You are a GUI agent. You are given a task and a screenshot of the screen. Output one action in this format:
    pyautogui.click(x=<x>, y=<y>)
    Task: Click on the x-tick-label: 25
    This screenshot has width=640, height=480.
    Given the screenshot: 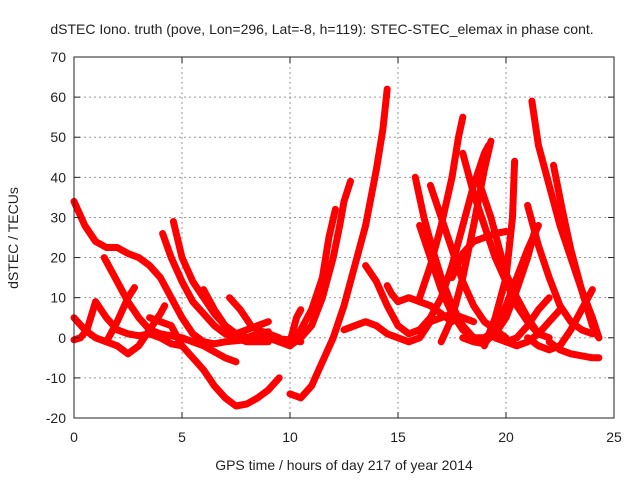 What is the action you would take?
    pyautogui.click(x=614, y=437)
    